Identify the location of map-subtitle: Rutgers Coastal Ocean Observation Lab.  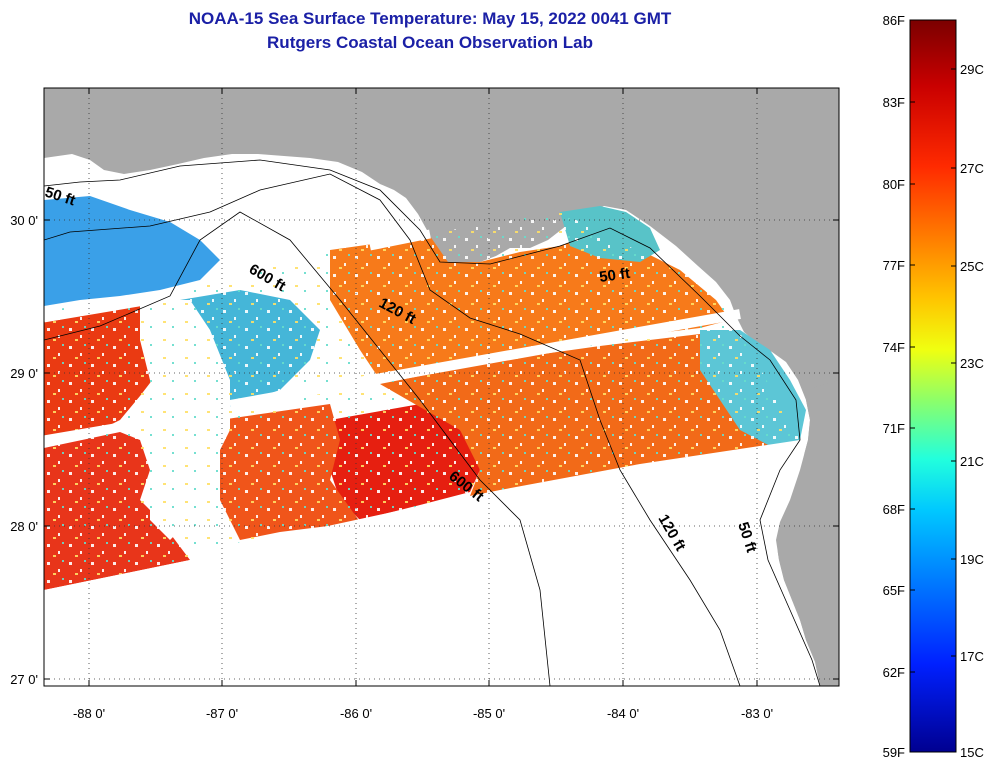
(430, 42).